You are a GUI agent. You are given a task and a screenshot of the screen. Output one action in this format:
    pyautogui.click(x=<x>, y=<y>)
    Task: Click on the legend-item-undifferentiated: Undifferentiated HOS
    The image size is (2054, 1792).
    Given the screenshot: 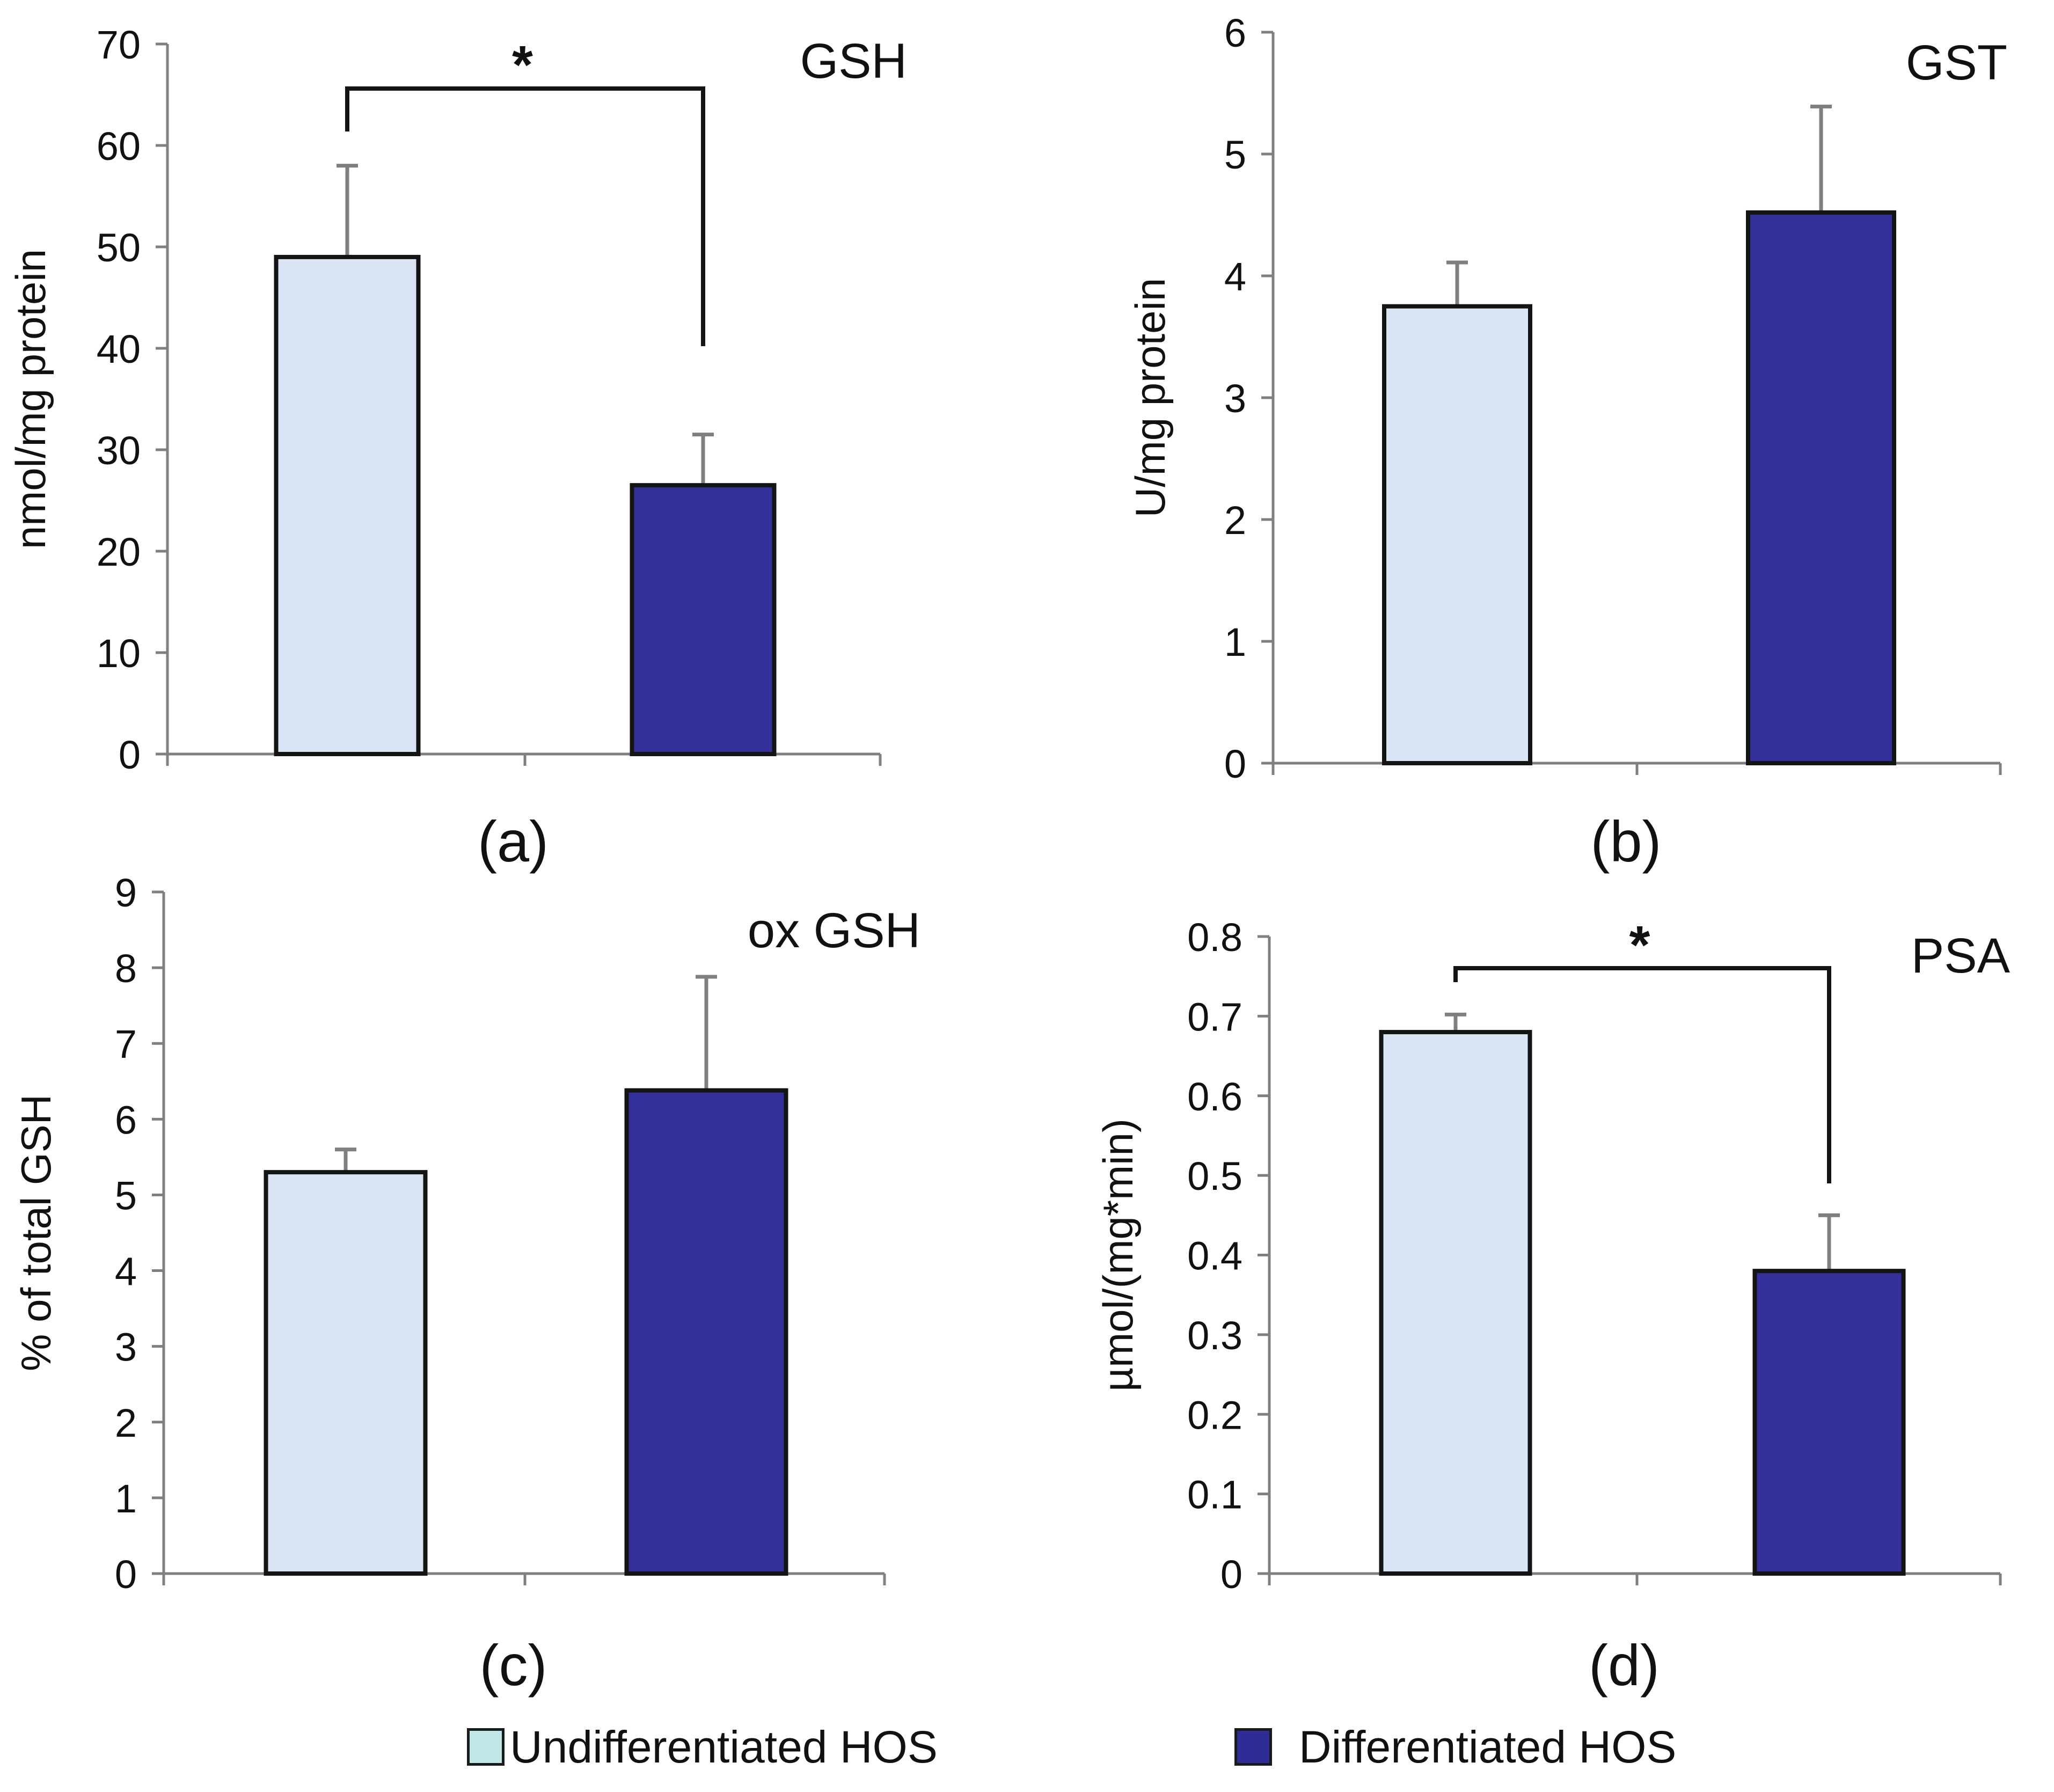 What is the action you would take?
    pyautogui.click(x=703, y=1747)
    